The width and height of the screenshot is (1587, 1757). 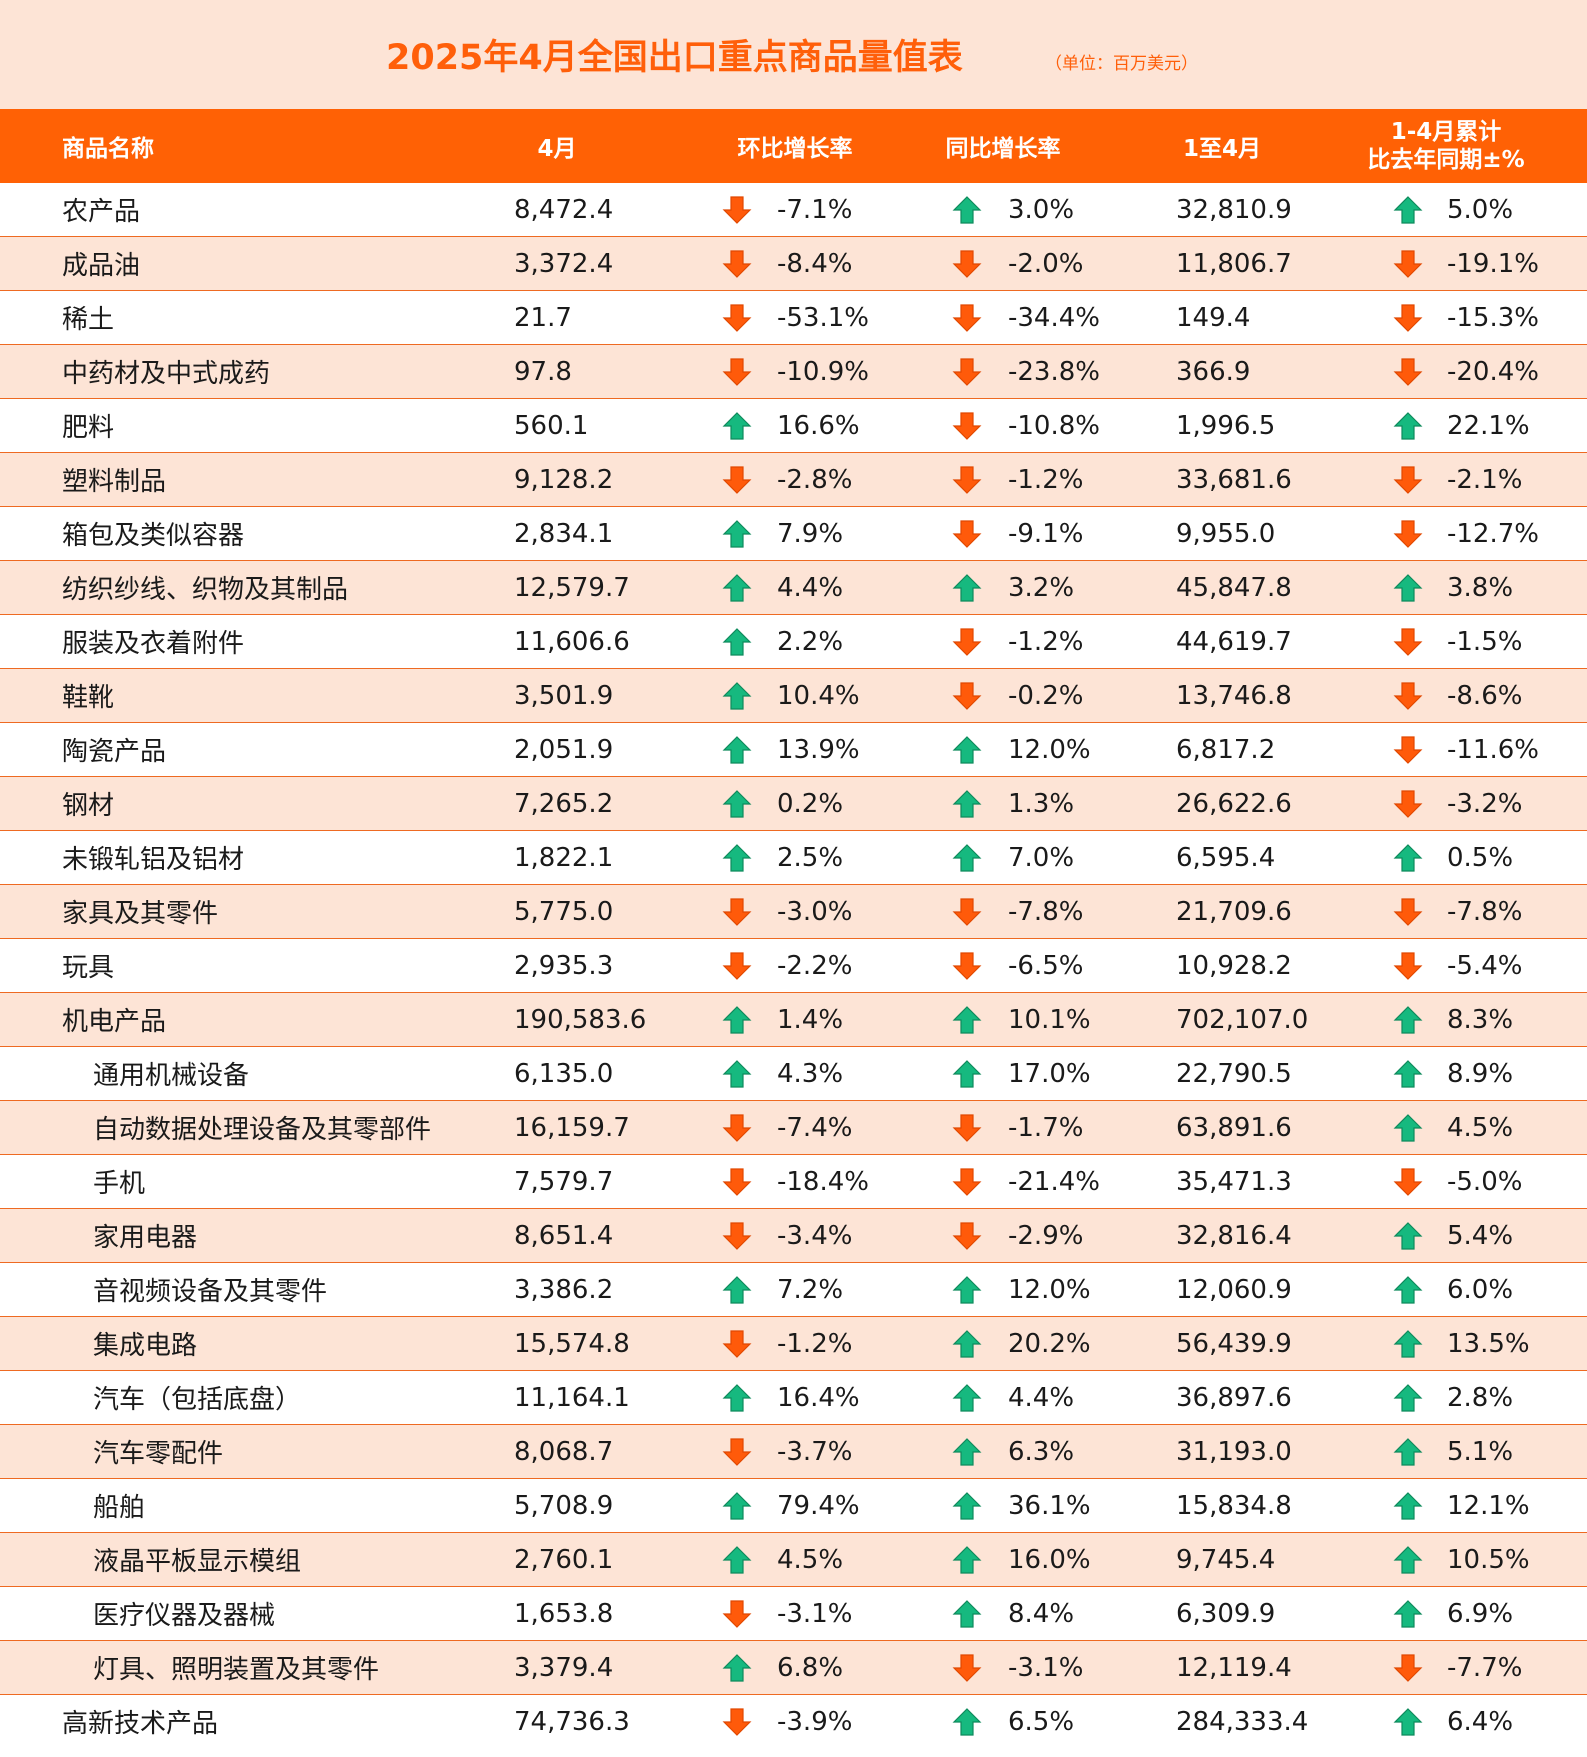 I want to click on header-cum-change-line1: 1-4月累计, so click(x=1446, y=132).